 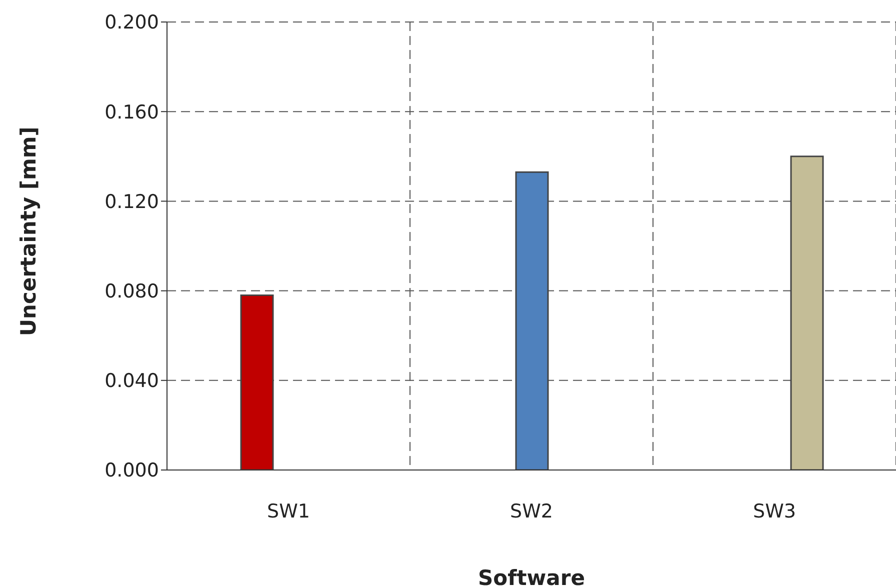 I want to click on y-tick-label: 0.040, so click(x=131, y=381).